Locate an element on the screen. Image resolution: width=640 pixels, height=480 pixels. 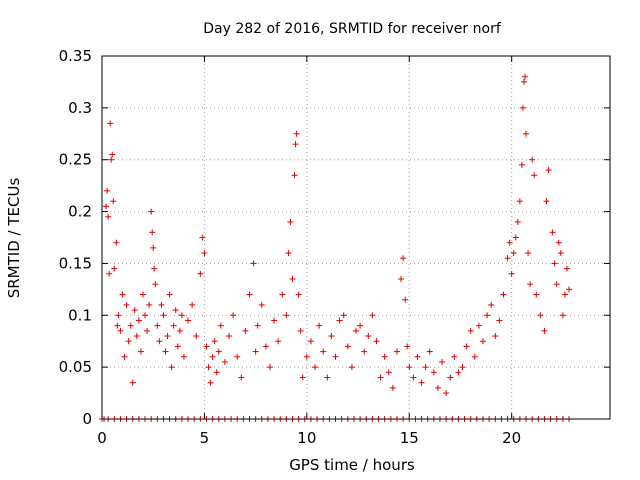
y-tick-label: 0.15 is located at coordinates (75, 263).